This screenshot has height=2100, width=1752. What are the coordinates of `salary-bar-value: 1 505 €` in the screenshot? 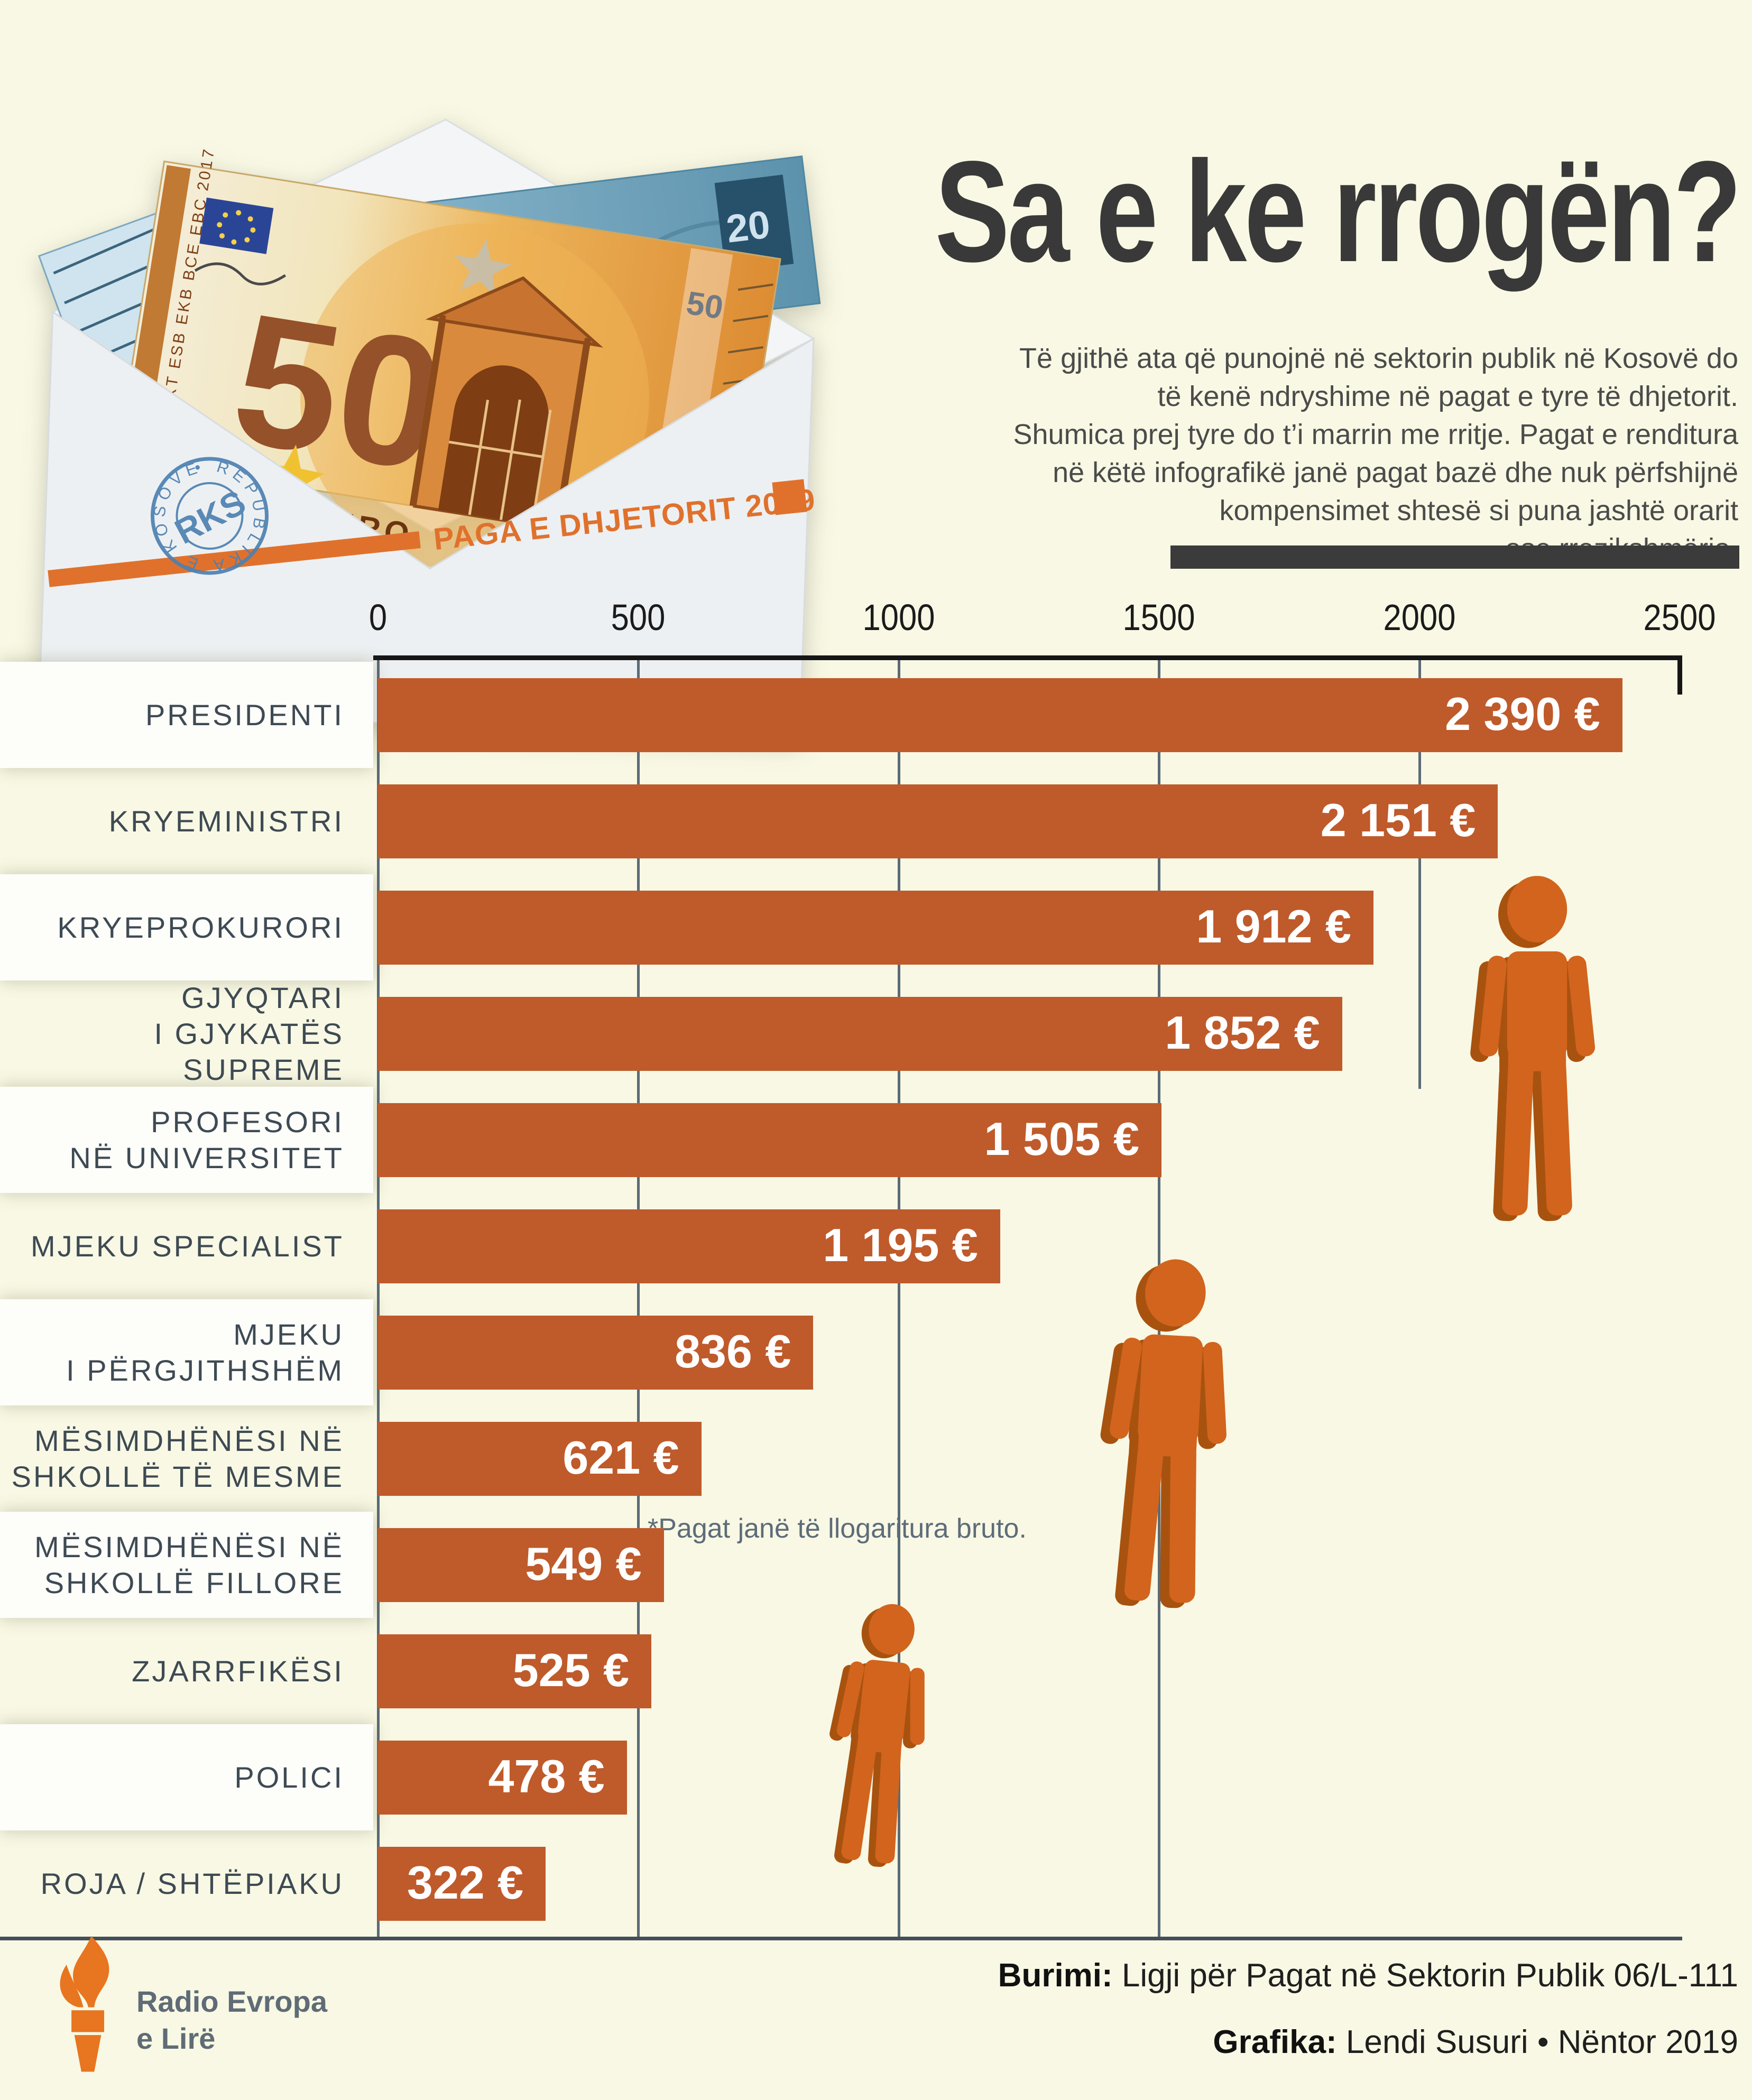 It's located at (1062, 1139).